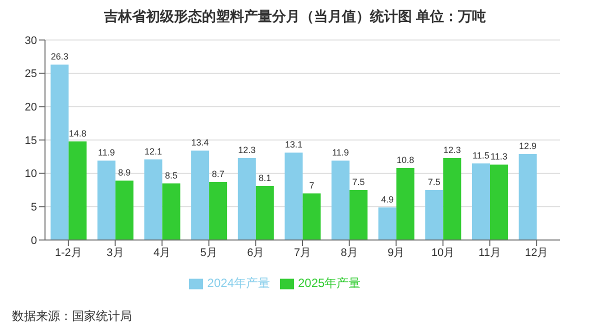  What do you see at coordinates (238, 283) in the screenshot?
I see `legend-label: 2024年产量` at bounding box center [238, 283].